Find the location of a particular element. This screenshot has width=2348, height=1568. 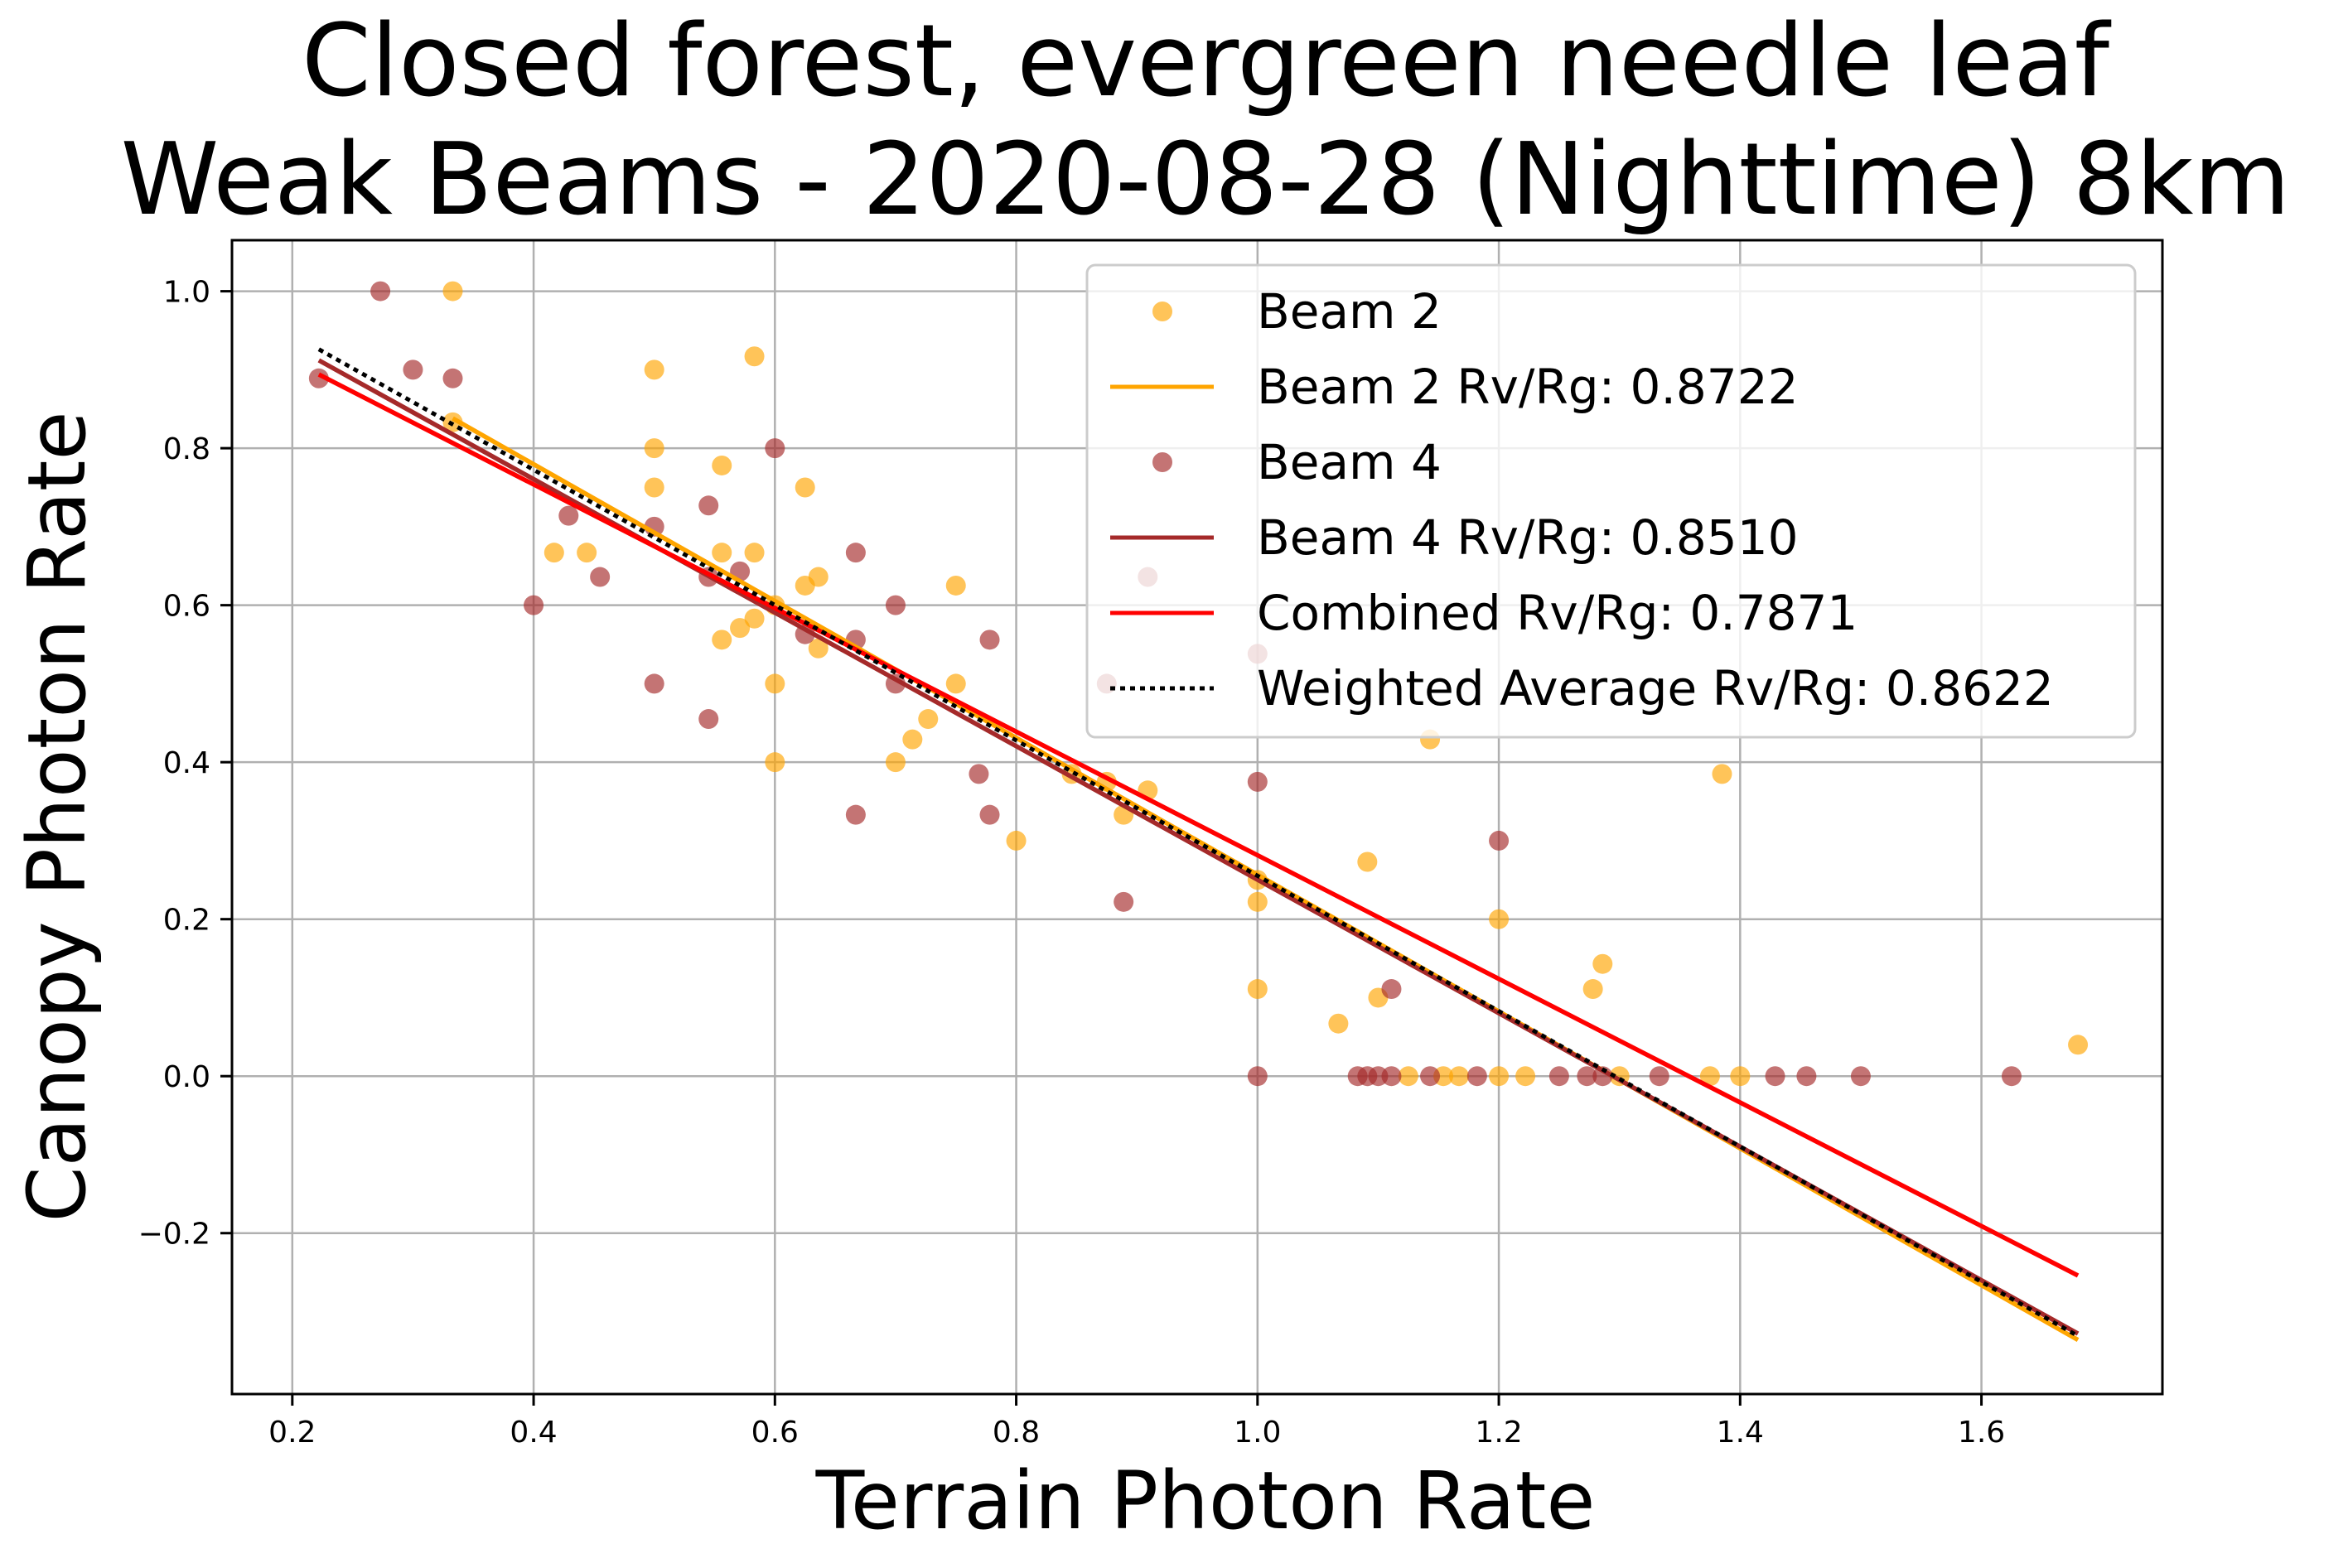

x-tick-label: 1.2 is located at coordinates (1498, 1433).